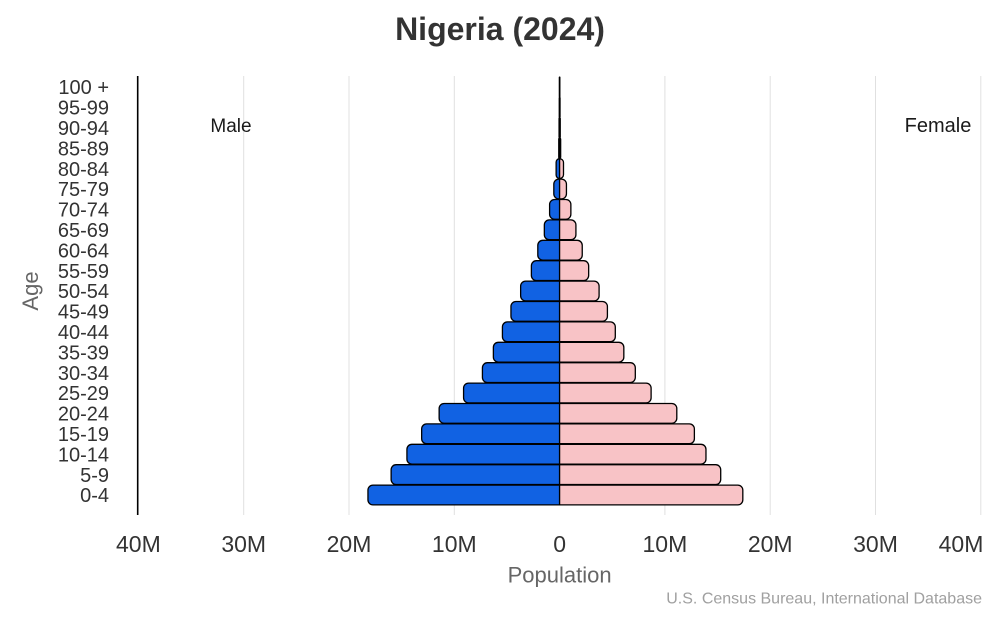 Image resolution: width=1000 pixels, height=617 pixels. Describe the element at coordinates (83, 170) in the screenshot. I see `svg-text: 80-84` at that location.